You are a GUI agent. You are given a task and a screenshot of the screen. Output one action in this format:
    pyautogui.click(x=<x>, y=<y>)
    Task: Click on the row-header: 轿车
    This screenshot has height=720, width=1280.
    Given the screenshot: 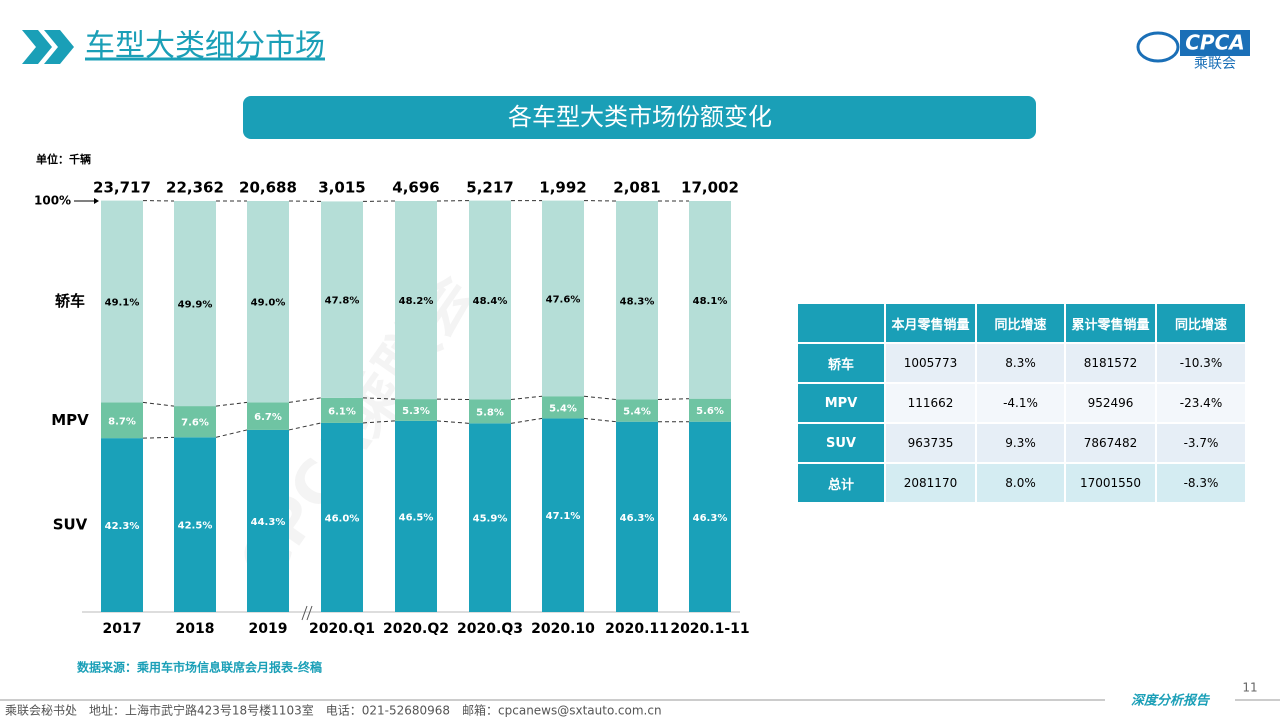 What is the action you would take?
    pyautogui.click(x=841, y=363)
    